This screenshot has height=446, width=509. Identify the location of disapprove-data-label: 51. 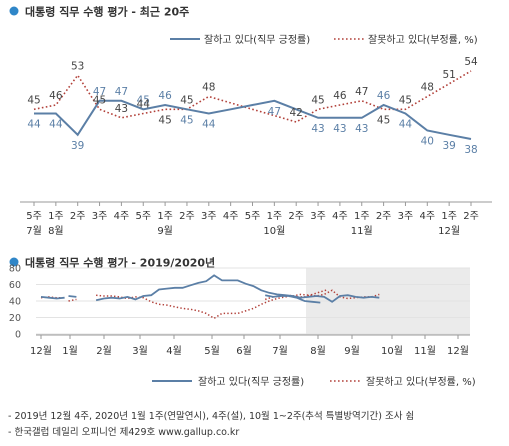
(448, 75).